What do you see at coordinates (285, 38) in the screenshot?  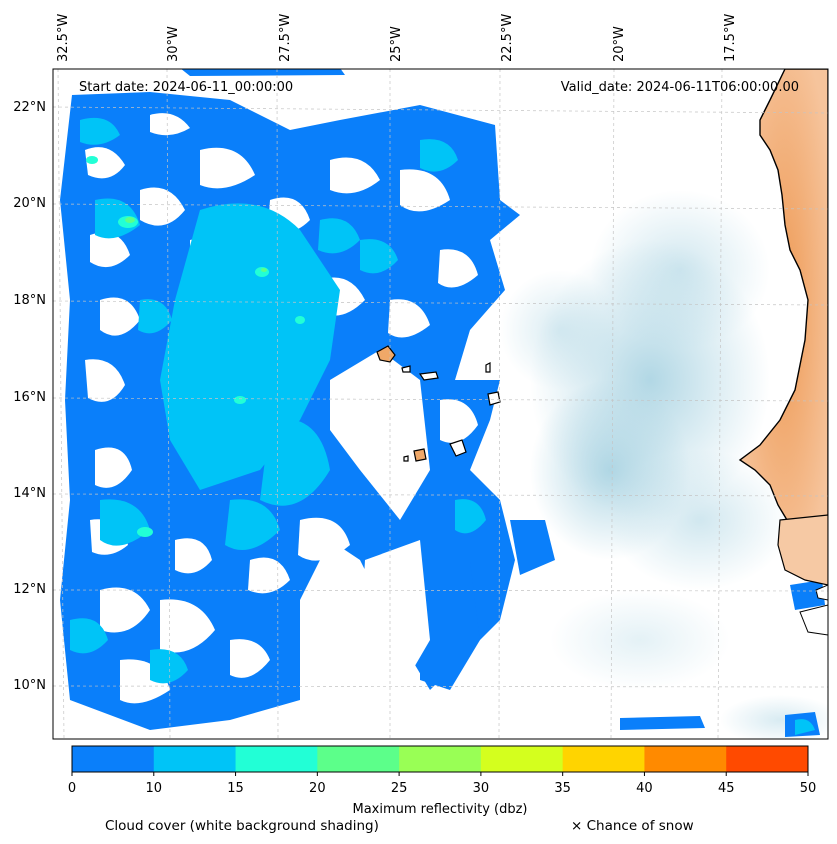 I see `lon-label: 27.5°W` at bounding box center [285, 38].